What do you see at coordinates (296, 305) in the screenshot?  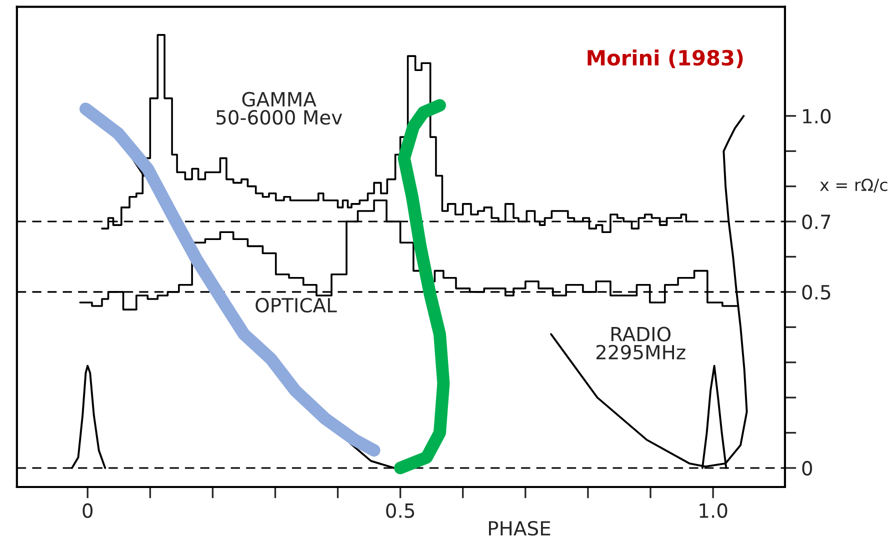 I see `annotation: OPTICAL` at bounding box center [296, 305].